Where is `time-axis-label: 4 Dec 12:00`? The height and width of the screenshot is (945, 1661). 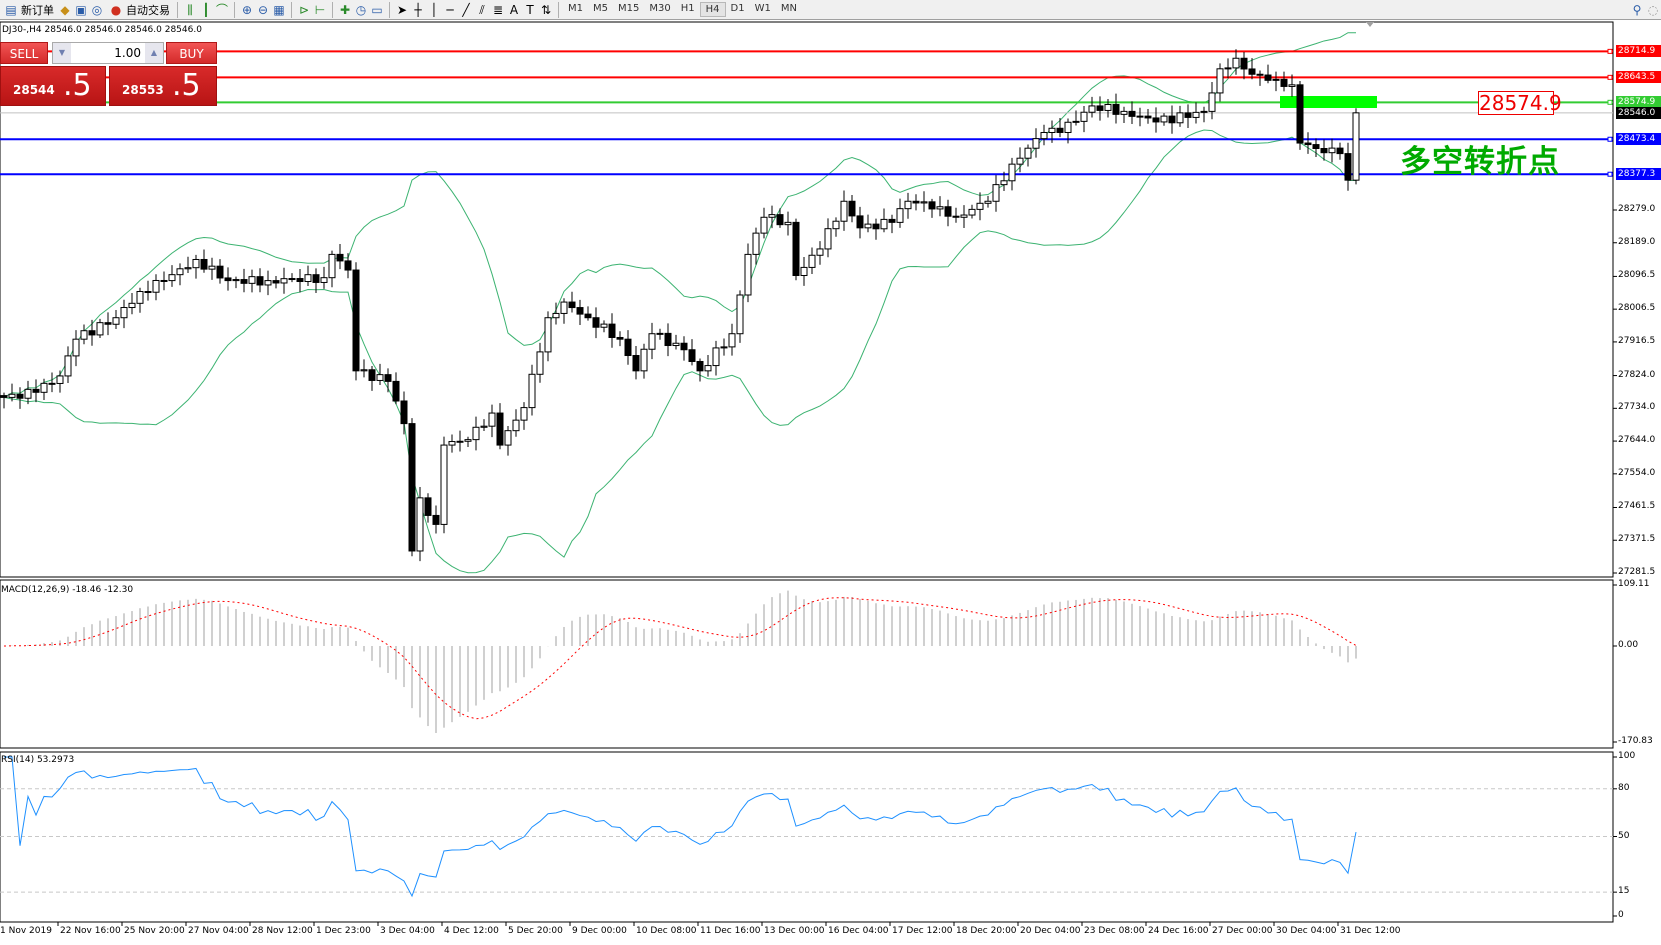
time-axis-label: 4 Dec 12:00 is located at coordinates (471, 931).